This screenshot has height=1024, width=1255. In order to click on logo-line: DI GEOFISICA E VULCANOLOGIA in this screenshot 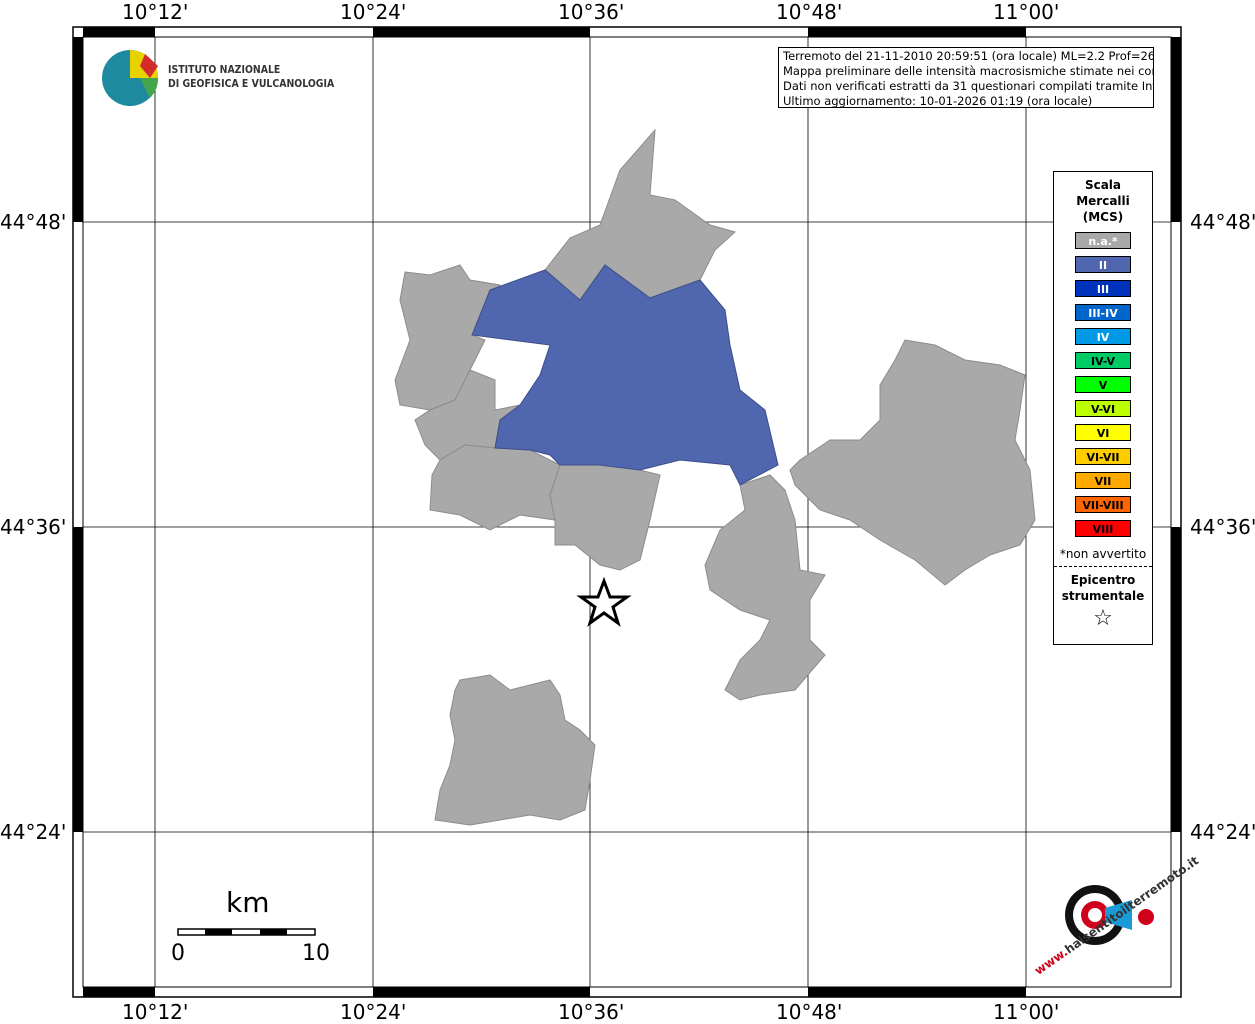, I will do `click(251, 83)`.